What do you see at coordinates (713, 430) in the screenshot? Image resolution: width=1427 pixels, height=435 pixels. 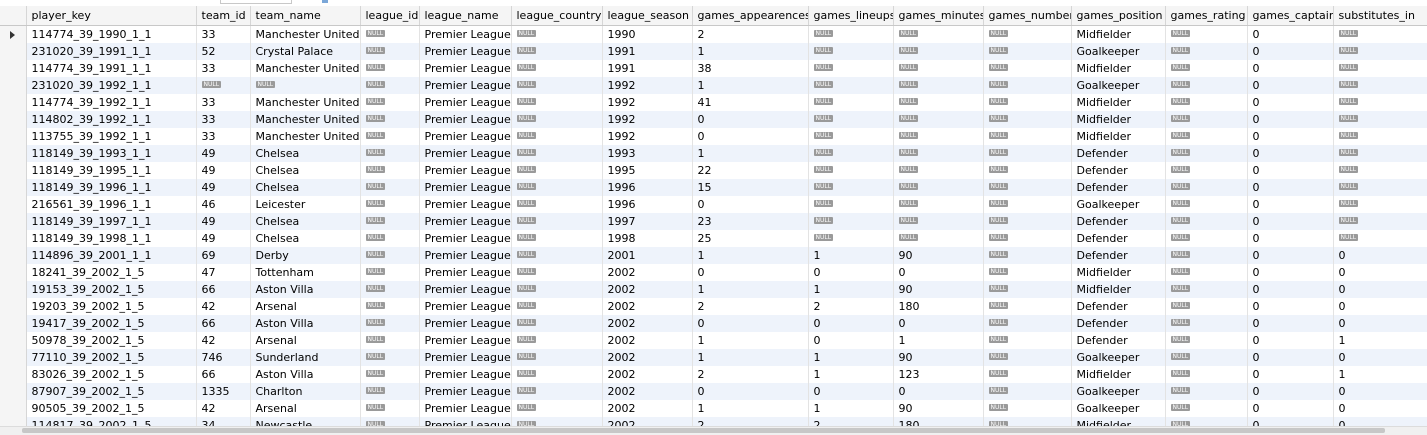 I see `horizontal-scrollbar` at bounding box center [713, 430].